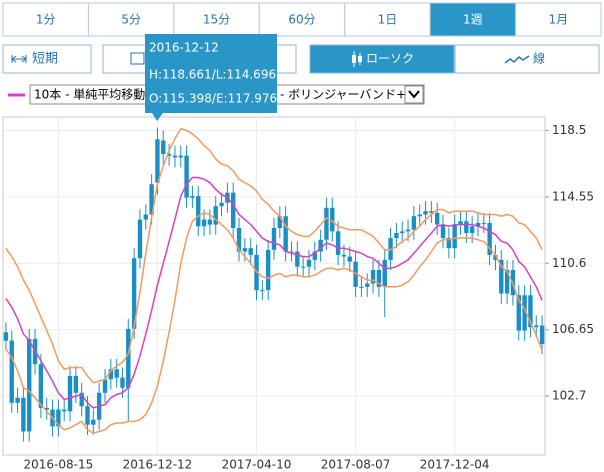  What do you see at coordinates (517, 59) in the screenshot?
I see `line-icon` at bounding box center [517, 59].